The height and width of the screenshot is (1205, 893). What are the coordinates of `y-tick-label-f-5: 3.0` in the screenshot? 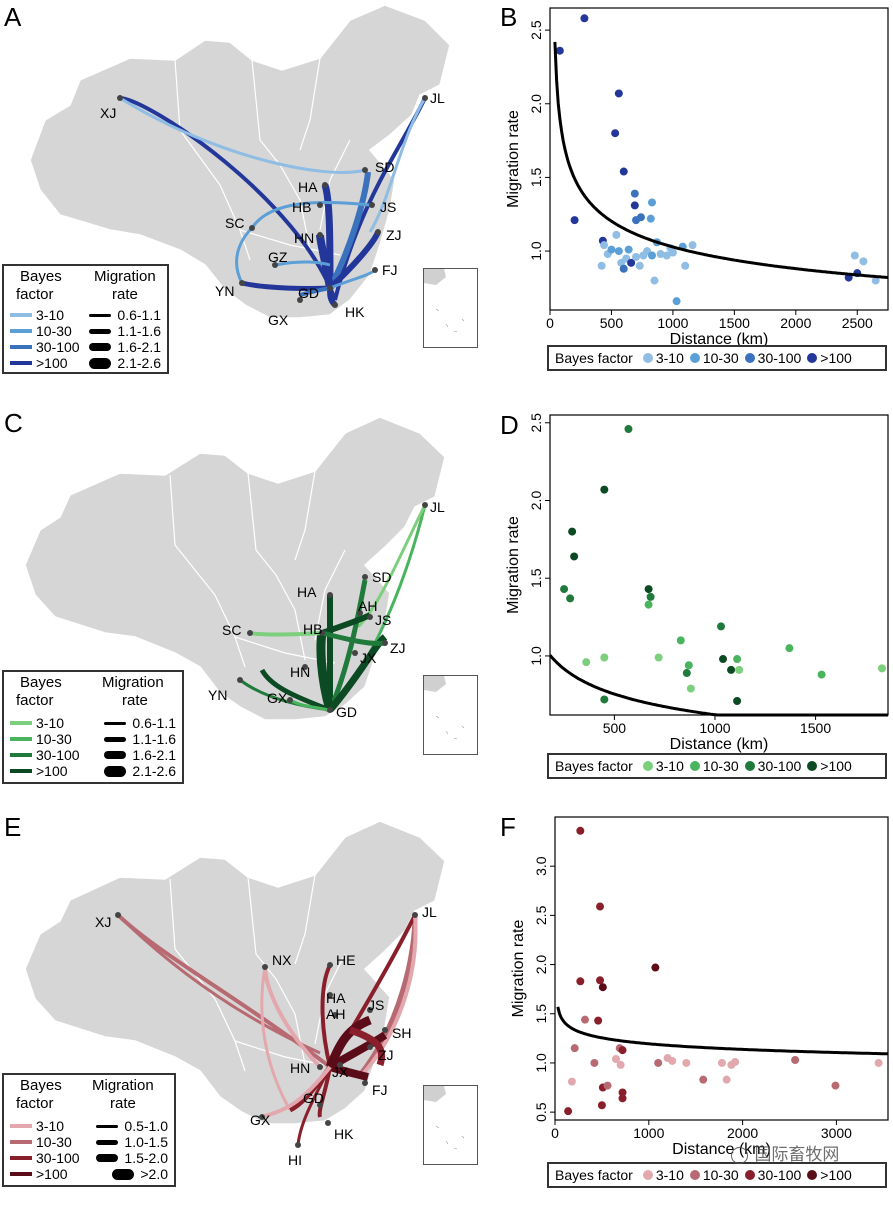 It's located at (541, 866).